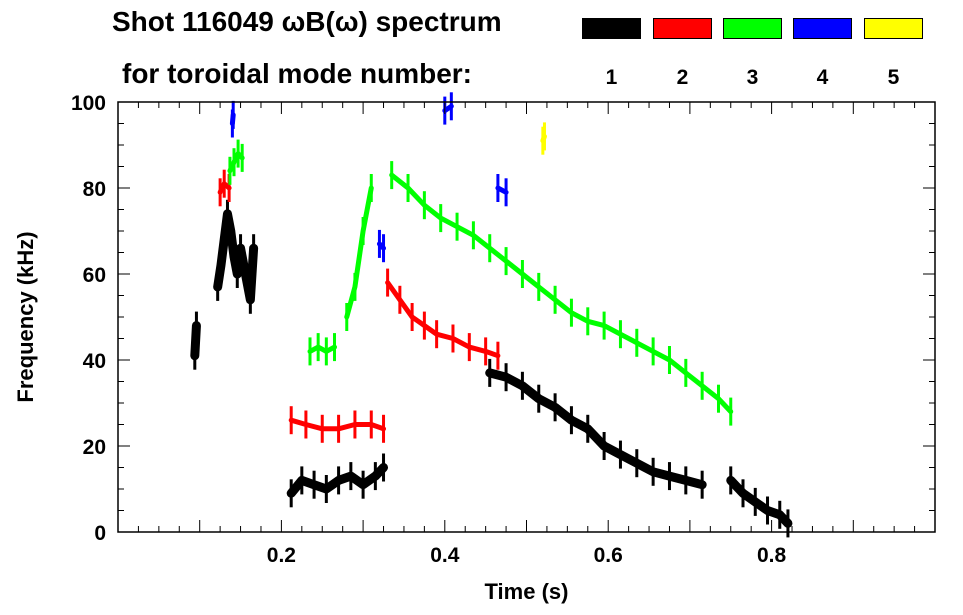 Image resolution: width=963 pixels, height=615 pixels. What do you see at coordinates (682, 77) in the screenshot?
I see `legend-label-mode-2: 2` at bounding box center [682, 77].